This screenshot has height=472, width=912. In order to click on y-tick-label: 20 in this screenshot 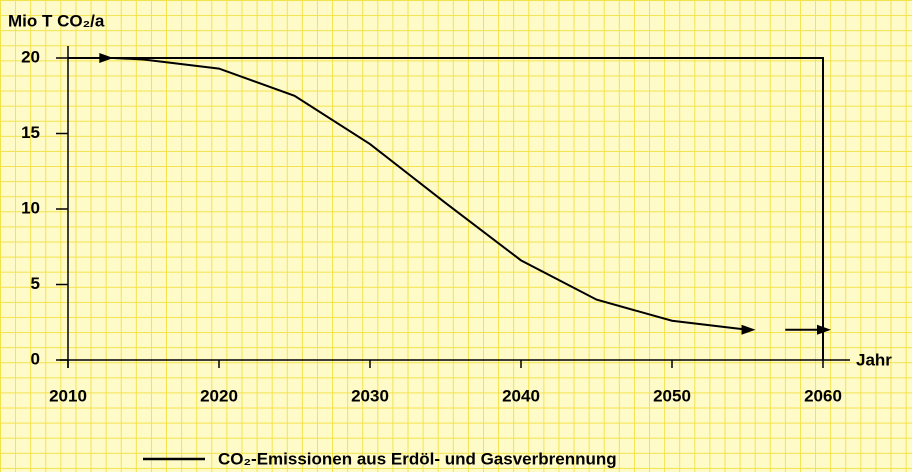, I will do `click(30, 56)`.